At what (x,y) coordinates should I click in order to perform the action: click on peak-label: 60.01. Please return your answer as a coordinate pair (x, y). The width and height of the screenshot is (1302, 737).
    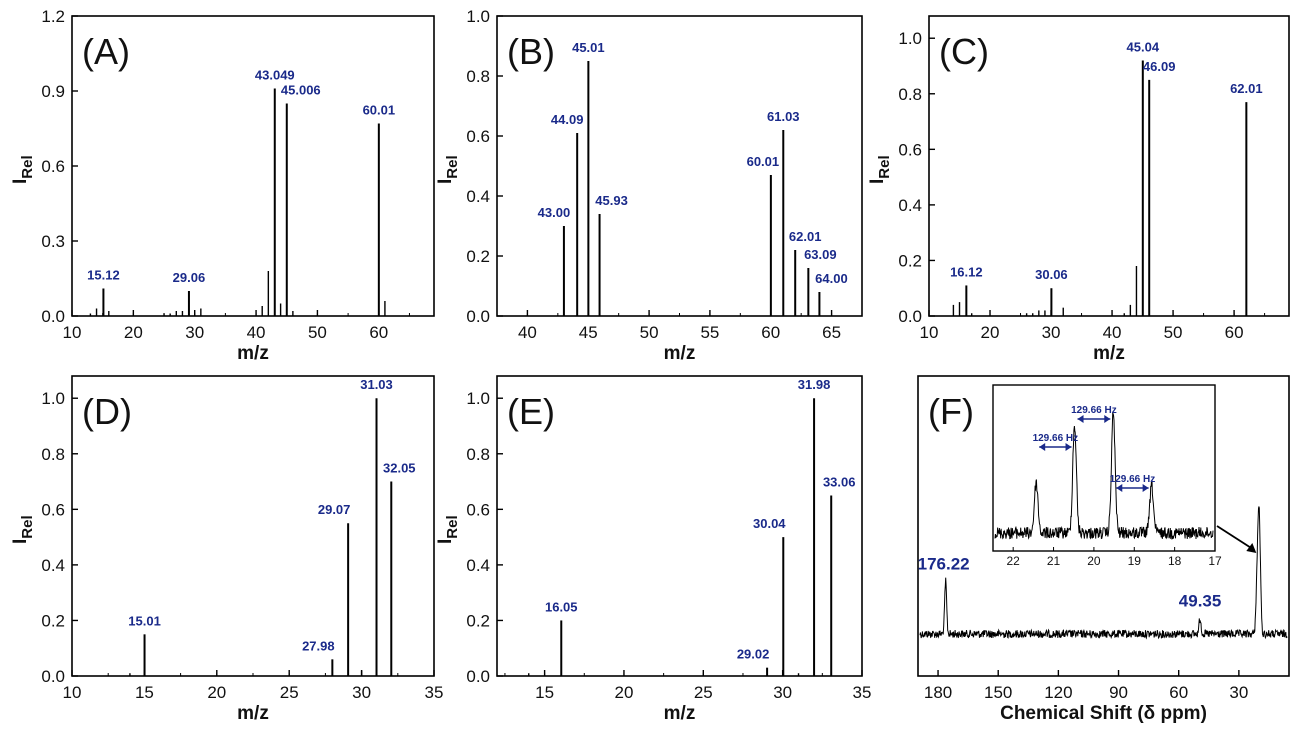
    Looking at the image, I should click on (763, 161).